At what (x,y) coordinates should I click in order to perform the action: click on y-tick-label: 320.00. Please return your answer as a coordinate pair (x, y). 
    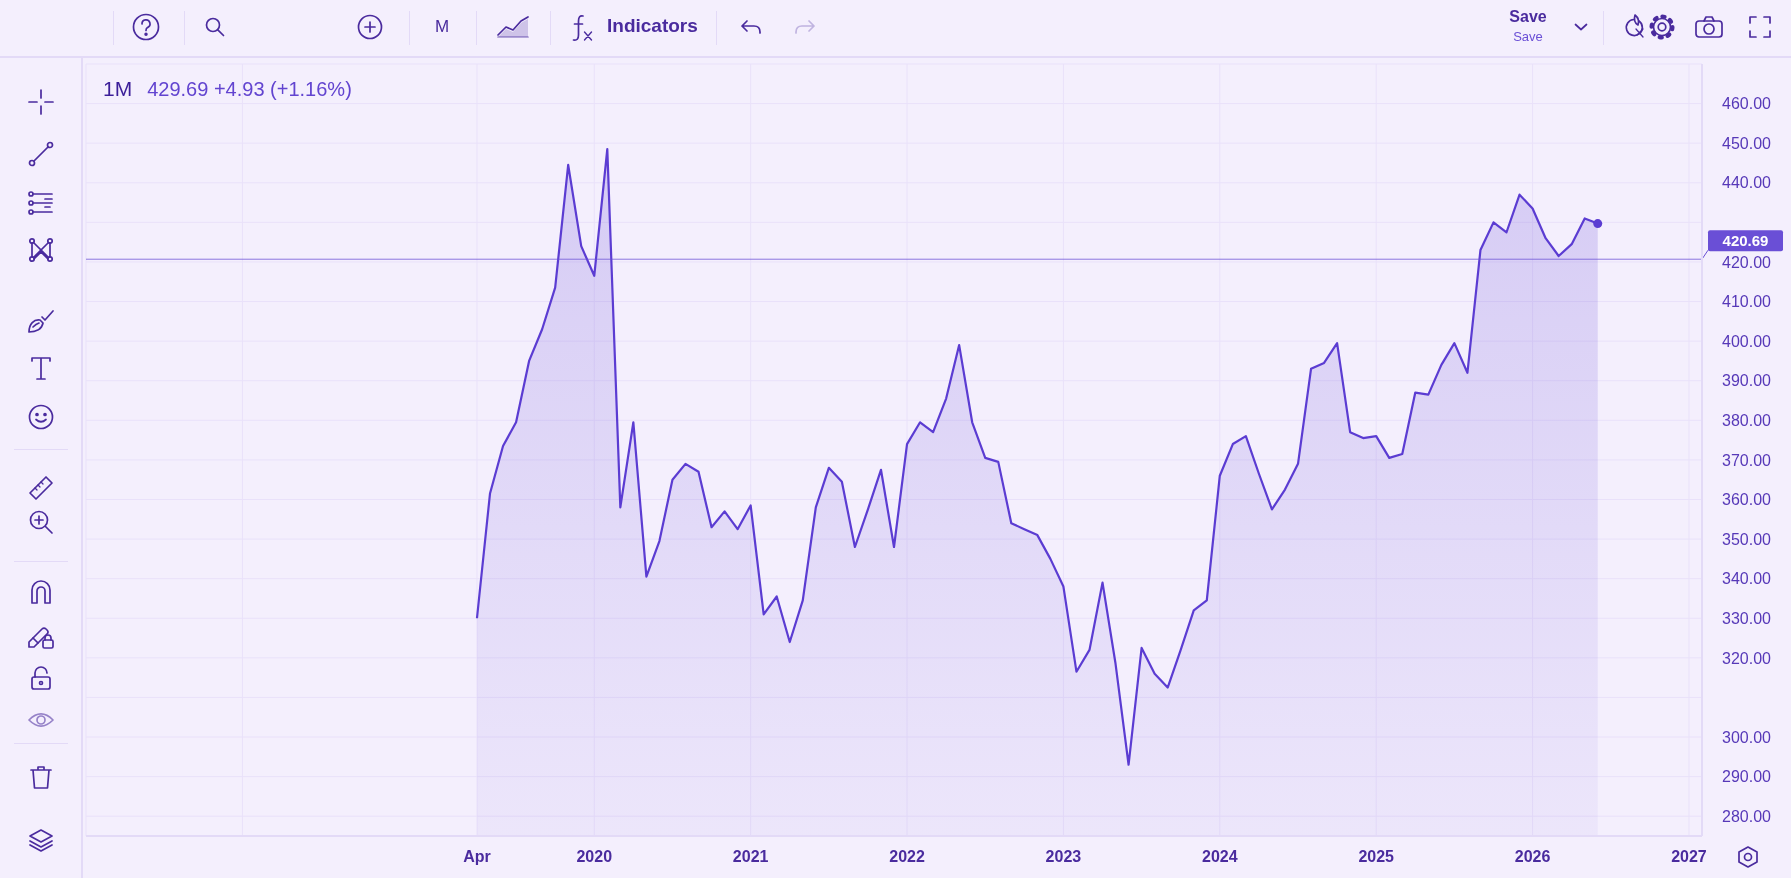
    Looking at the image, I should click on (1747, 658).